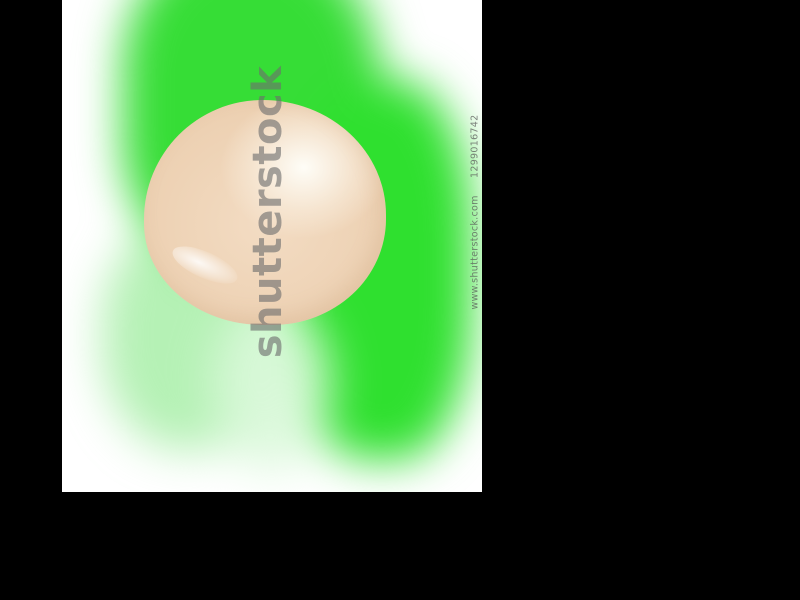 The image size is (800, 600). I want to click on watermark-image-number: 1299016742, so click(475, 146).